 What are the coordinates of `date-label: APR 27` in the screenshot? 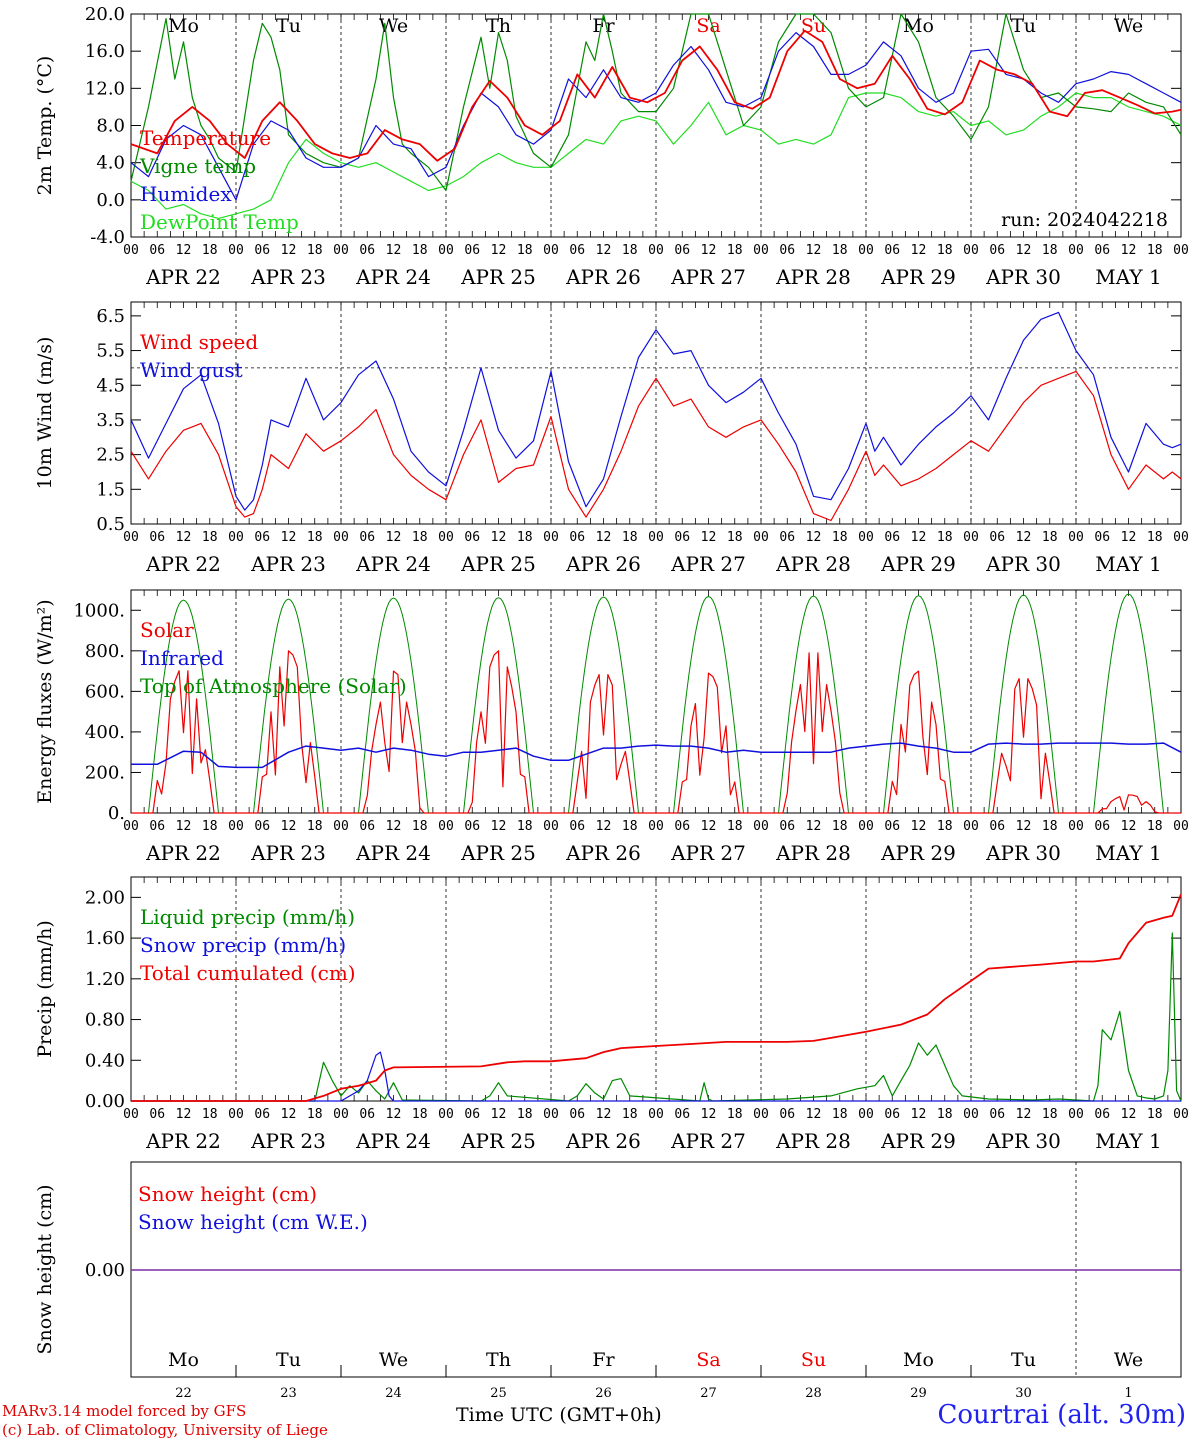 It's located at (708, 277).